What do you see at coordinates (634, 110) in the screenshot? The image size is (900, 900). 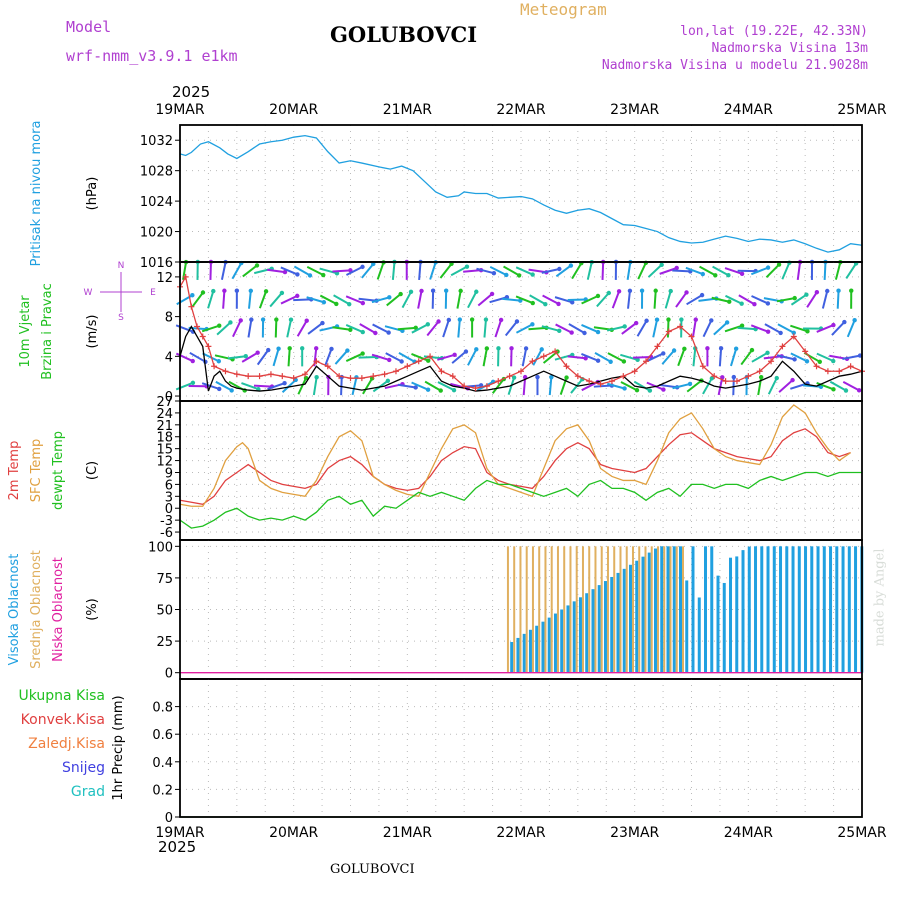 I see `x-tick-label-top: 23MAR` at bounding box center [634, 110].